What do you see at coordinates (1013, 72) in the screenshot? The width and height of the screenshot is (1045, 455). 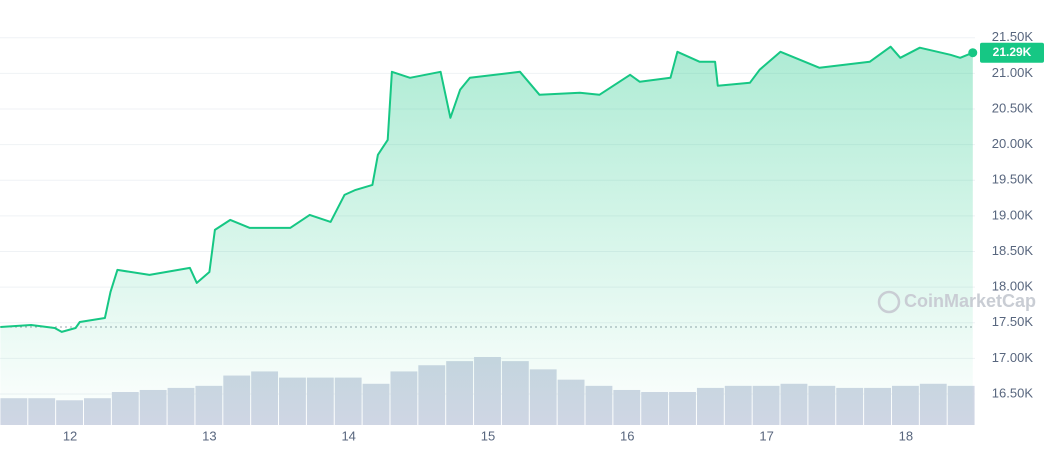 I see `y-tick-label: 21.00K` at bounding box center [1013, 72].